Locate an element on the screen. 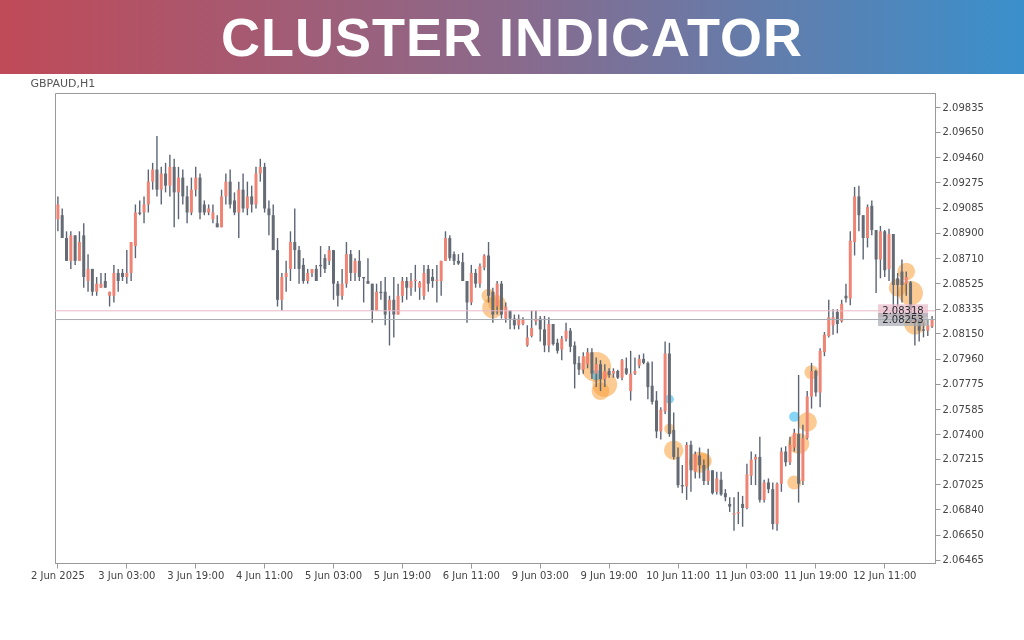 This screenshot has height=640, width=1024. x-tick-label: 12 Jun 11:00 is located at coordinates (884, 575).